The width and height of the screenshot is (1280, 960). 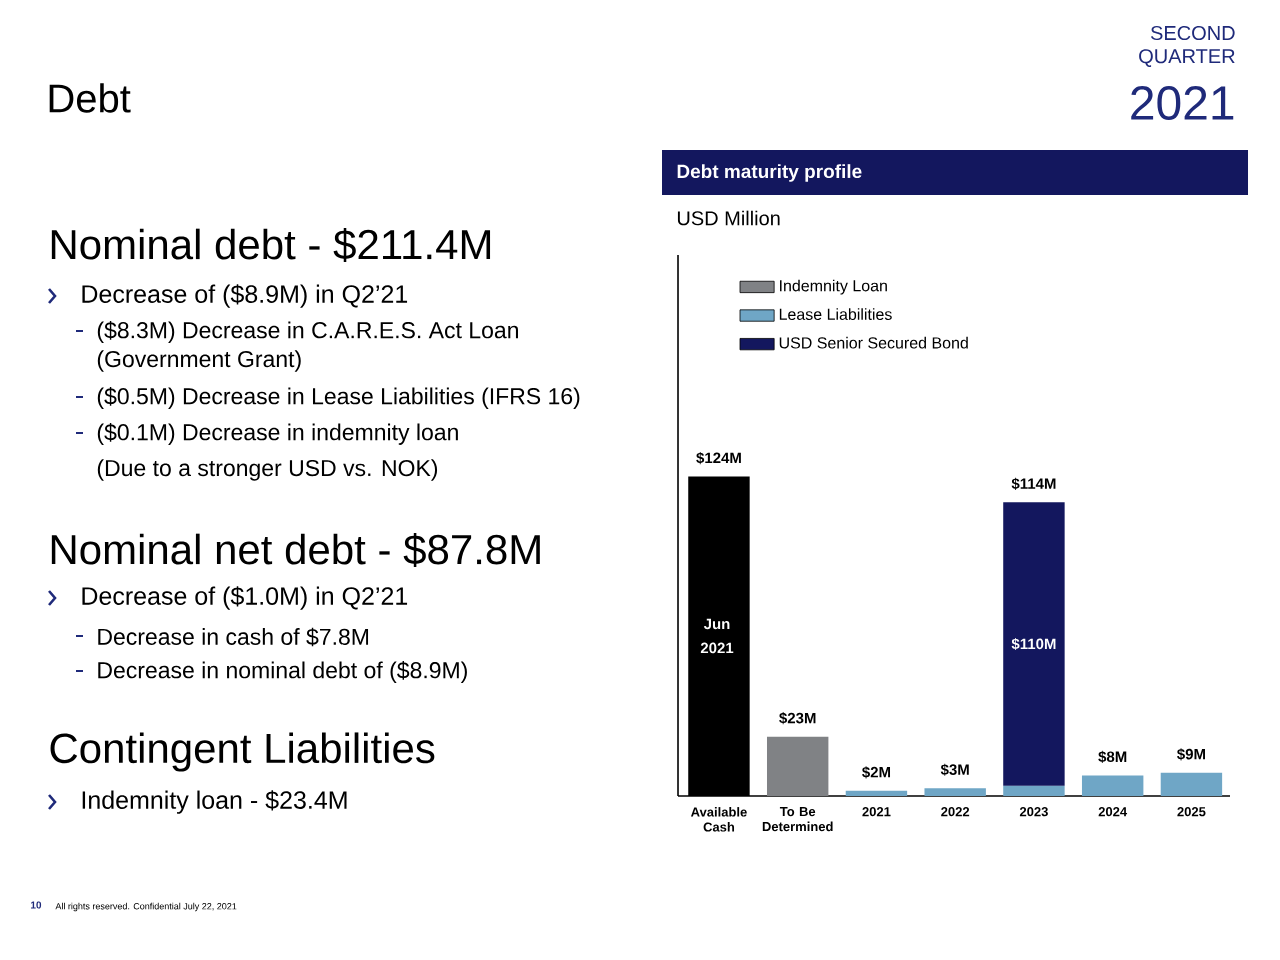 I want to click on text: Nominal net debt - $87.8M, so click(x=295, y=550).